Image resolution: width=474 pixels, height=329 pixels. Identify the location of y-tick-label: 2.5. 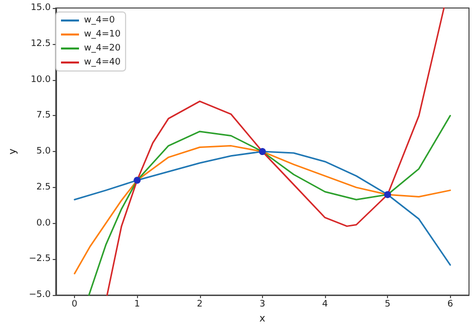
(43, 187).